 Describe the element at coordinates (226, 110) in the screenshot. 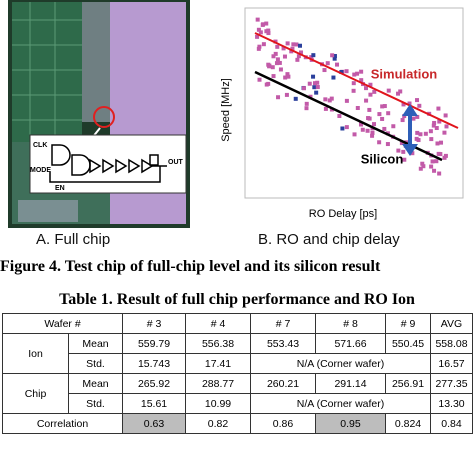

I see `y-axis-label: Speed [MHz]` at that location.